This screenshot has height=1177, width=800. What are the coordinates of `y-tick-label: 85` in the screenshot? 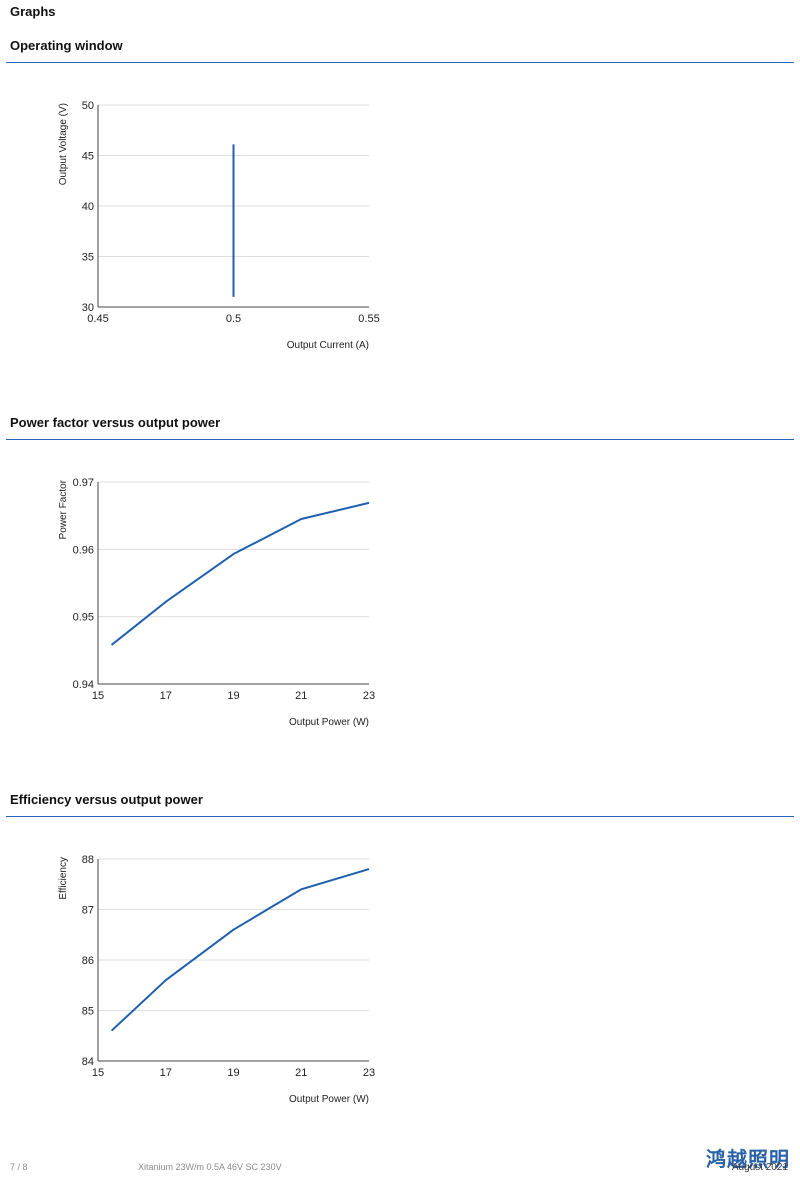 It's located at (88, 1012).